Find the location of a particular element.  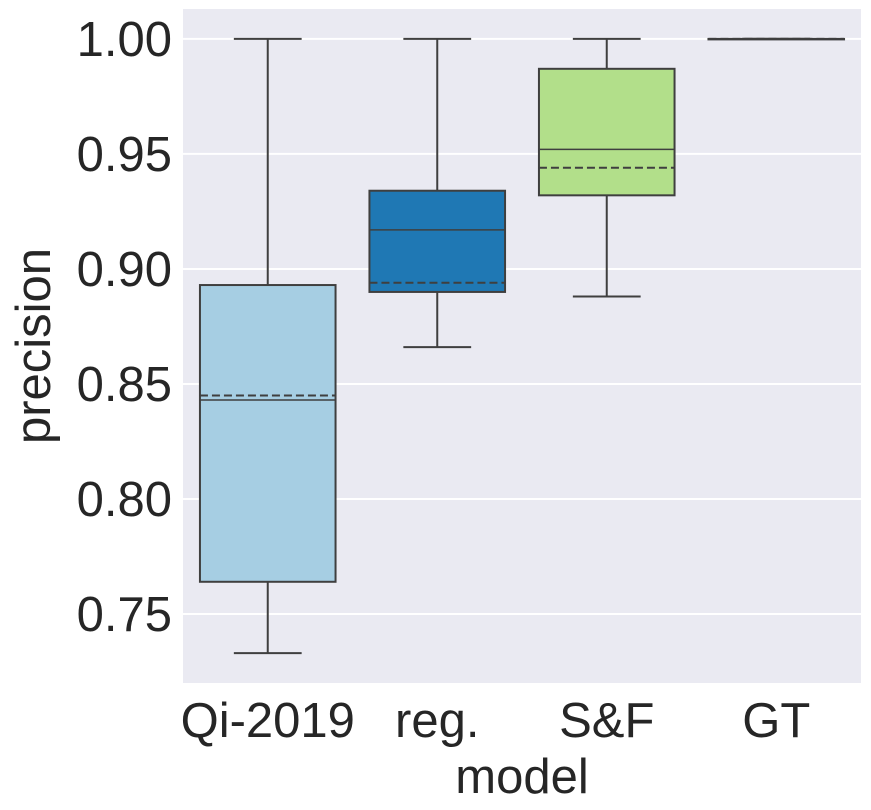

box-reg- is located at coordinates (437, 193).